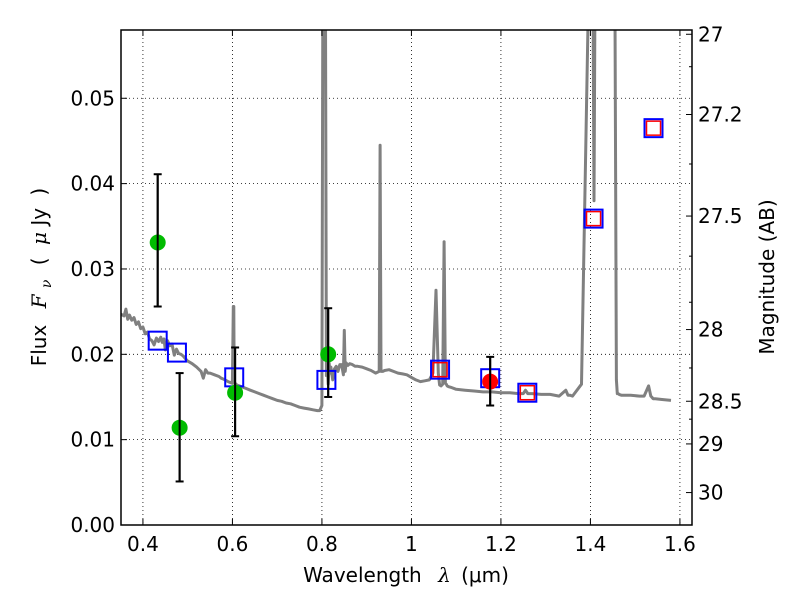  I want to click on y2-tick-label: 29, so click(710, 444).